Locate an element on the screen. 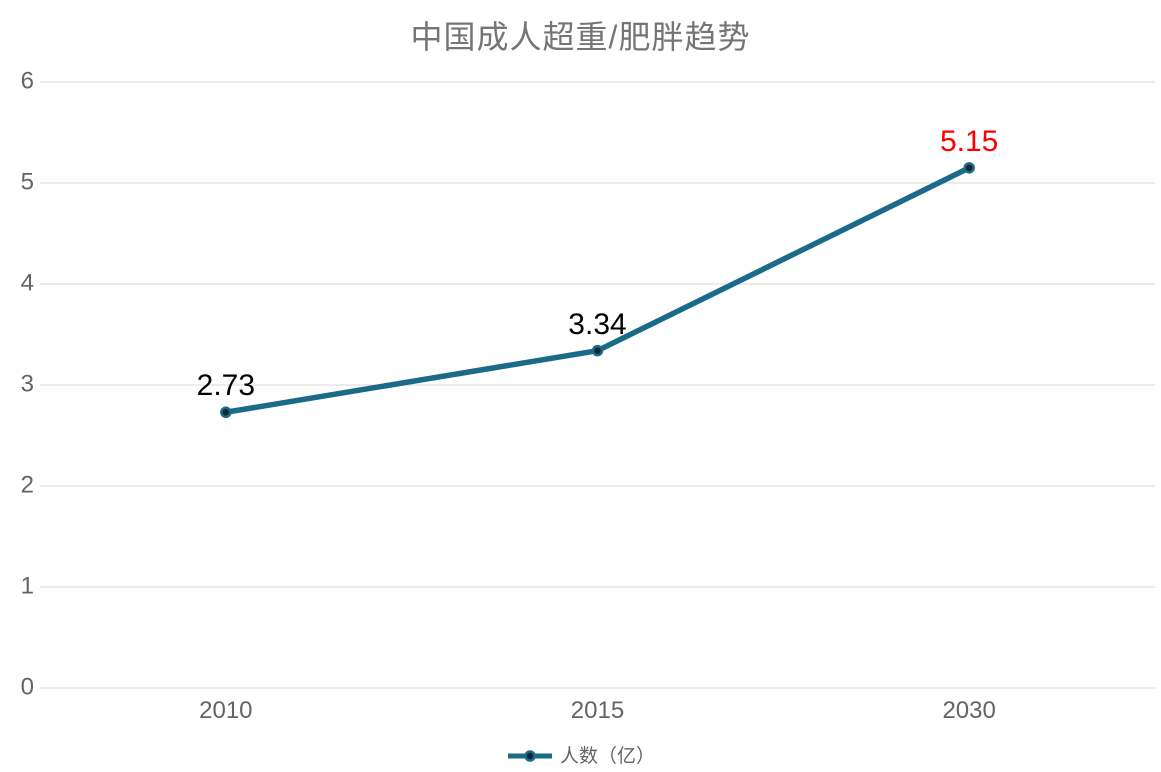  y-tick-label: 4 is located at coordinates (27, 283).